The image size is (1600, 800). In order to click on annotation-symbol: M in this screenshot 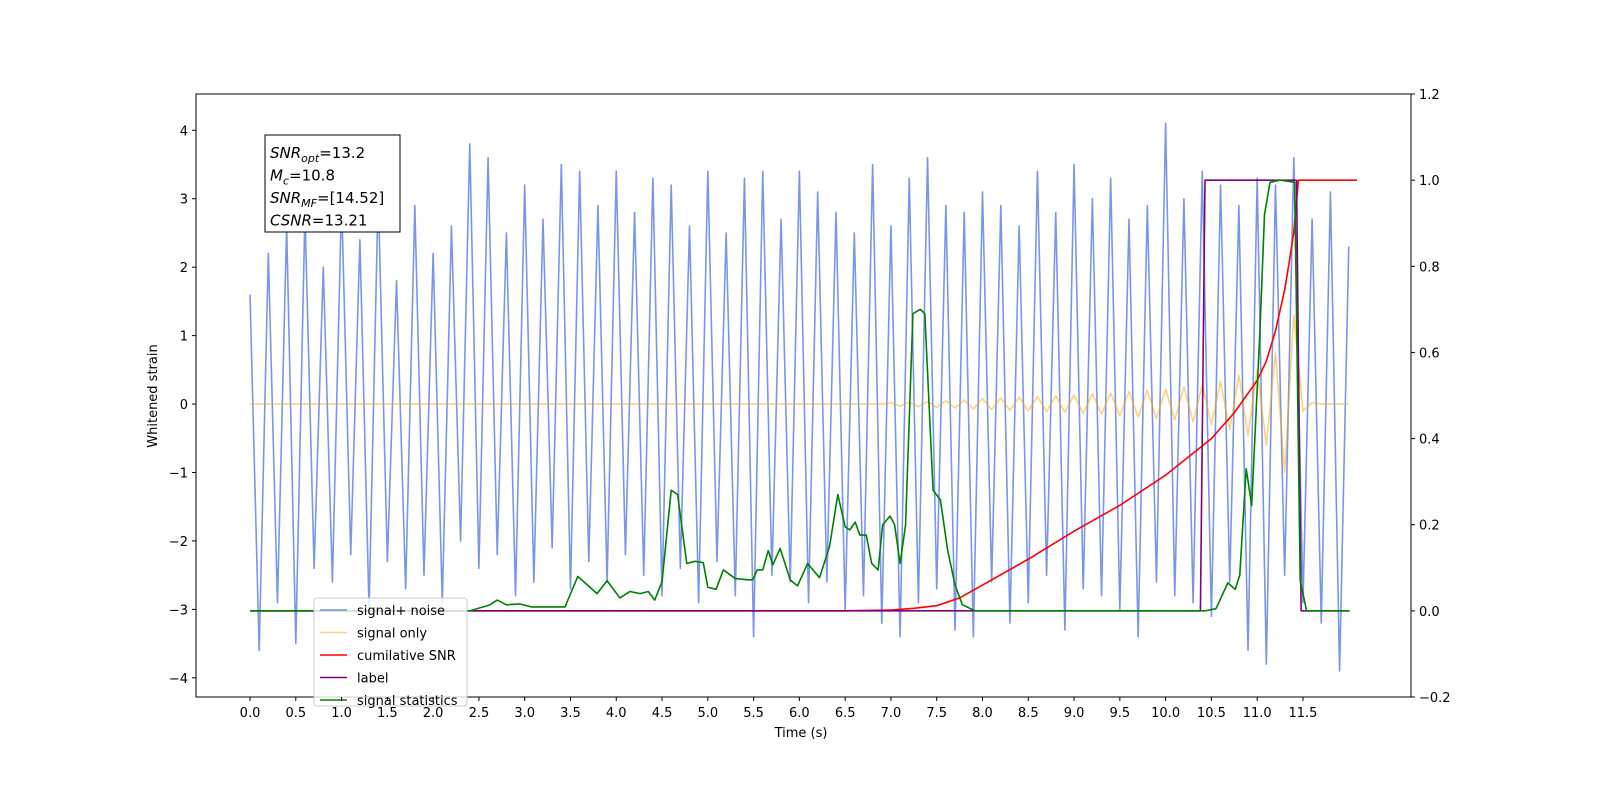, I will do `click(276, 176)`.